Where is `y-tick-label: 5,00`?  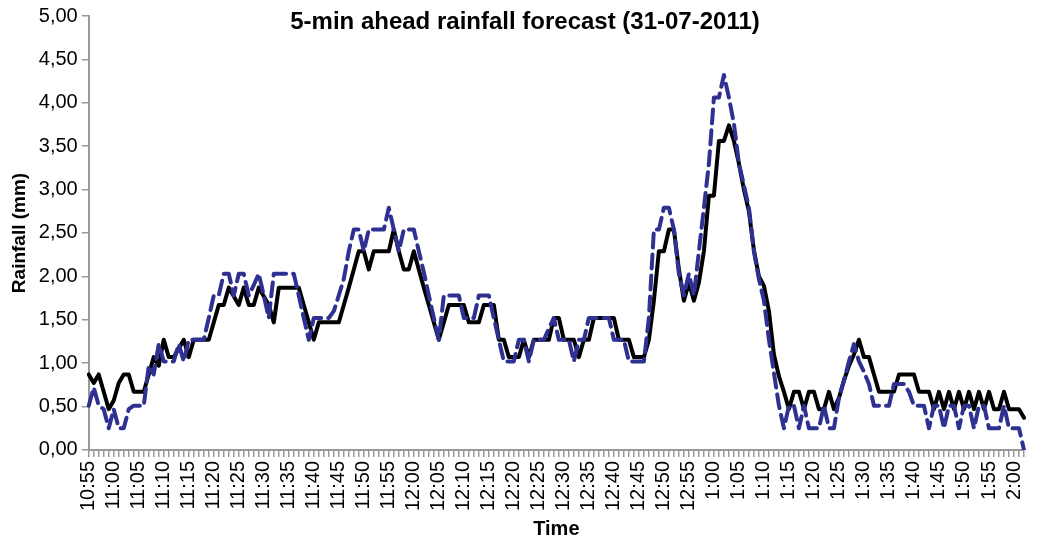
y-tick-label: 5,00 is located at coordinates (58, 14).